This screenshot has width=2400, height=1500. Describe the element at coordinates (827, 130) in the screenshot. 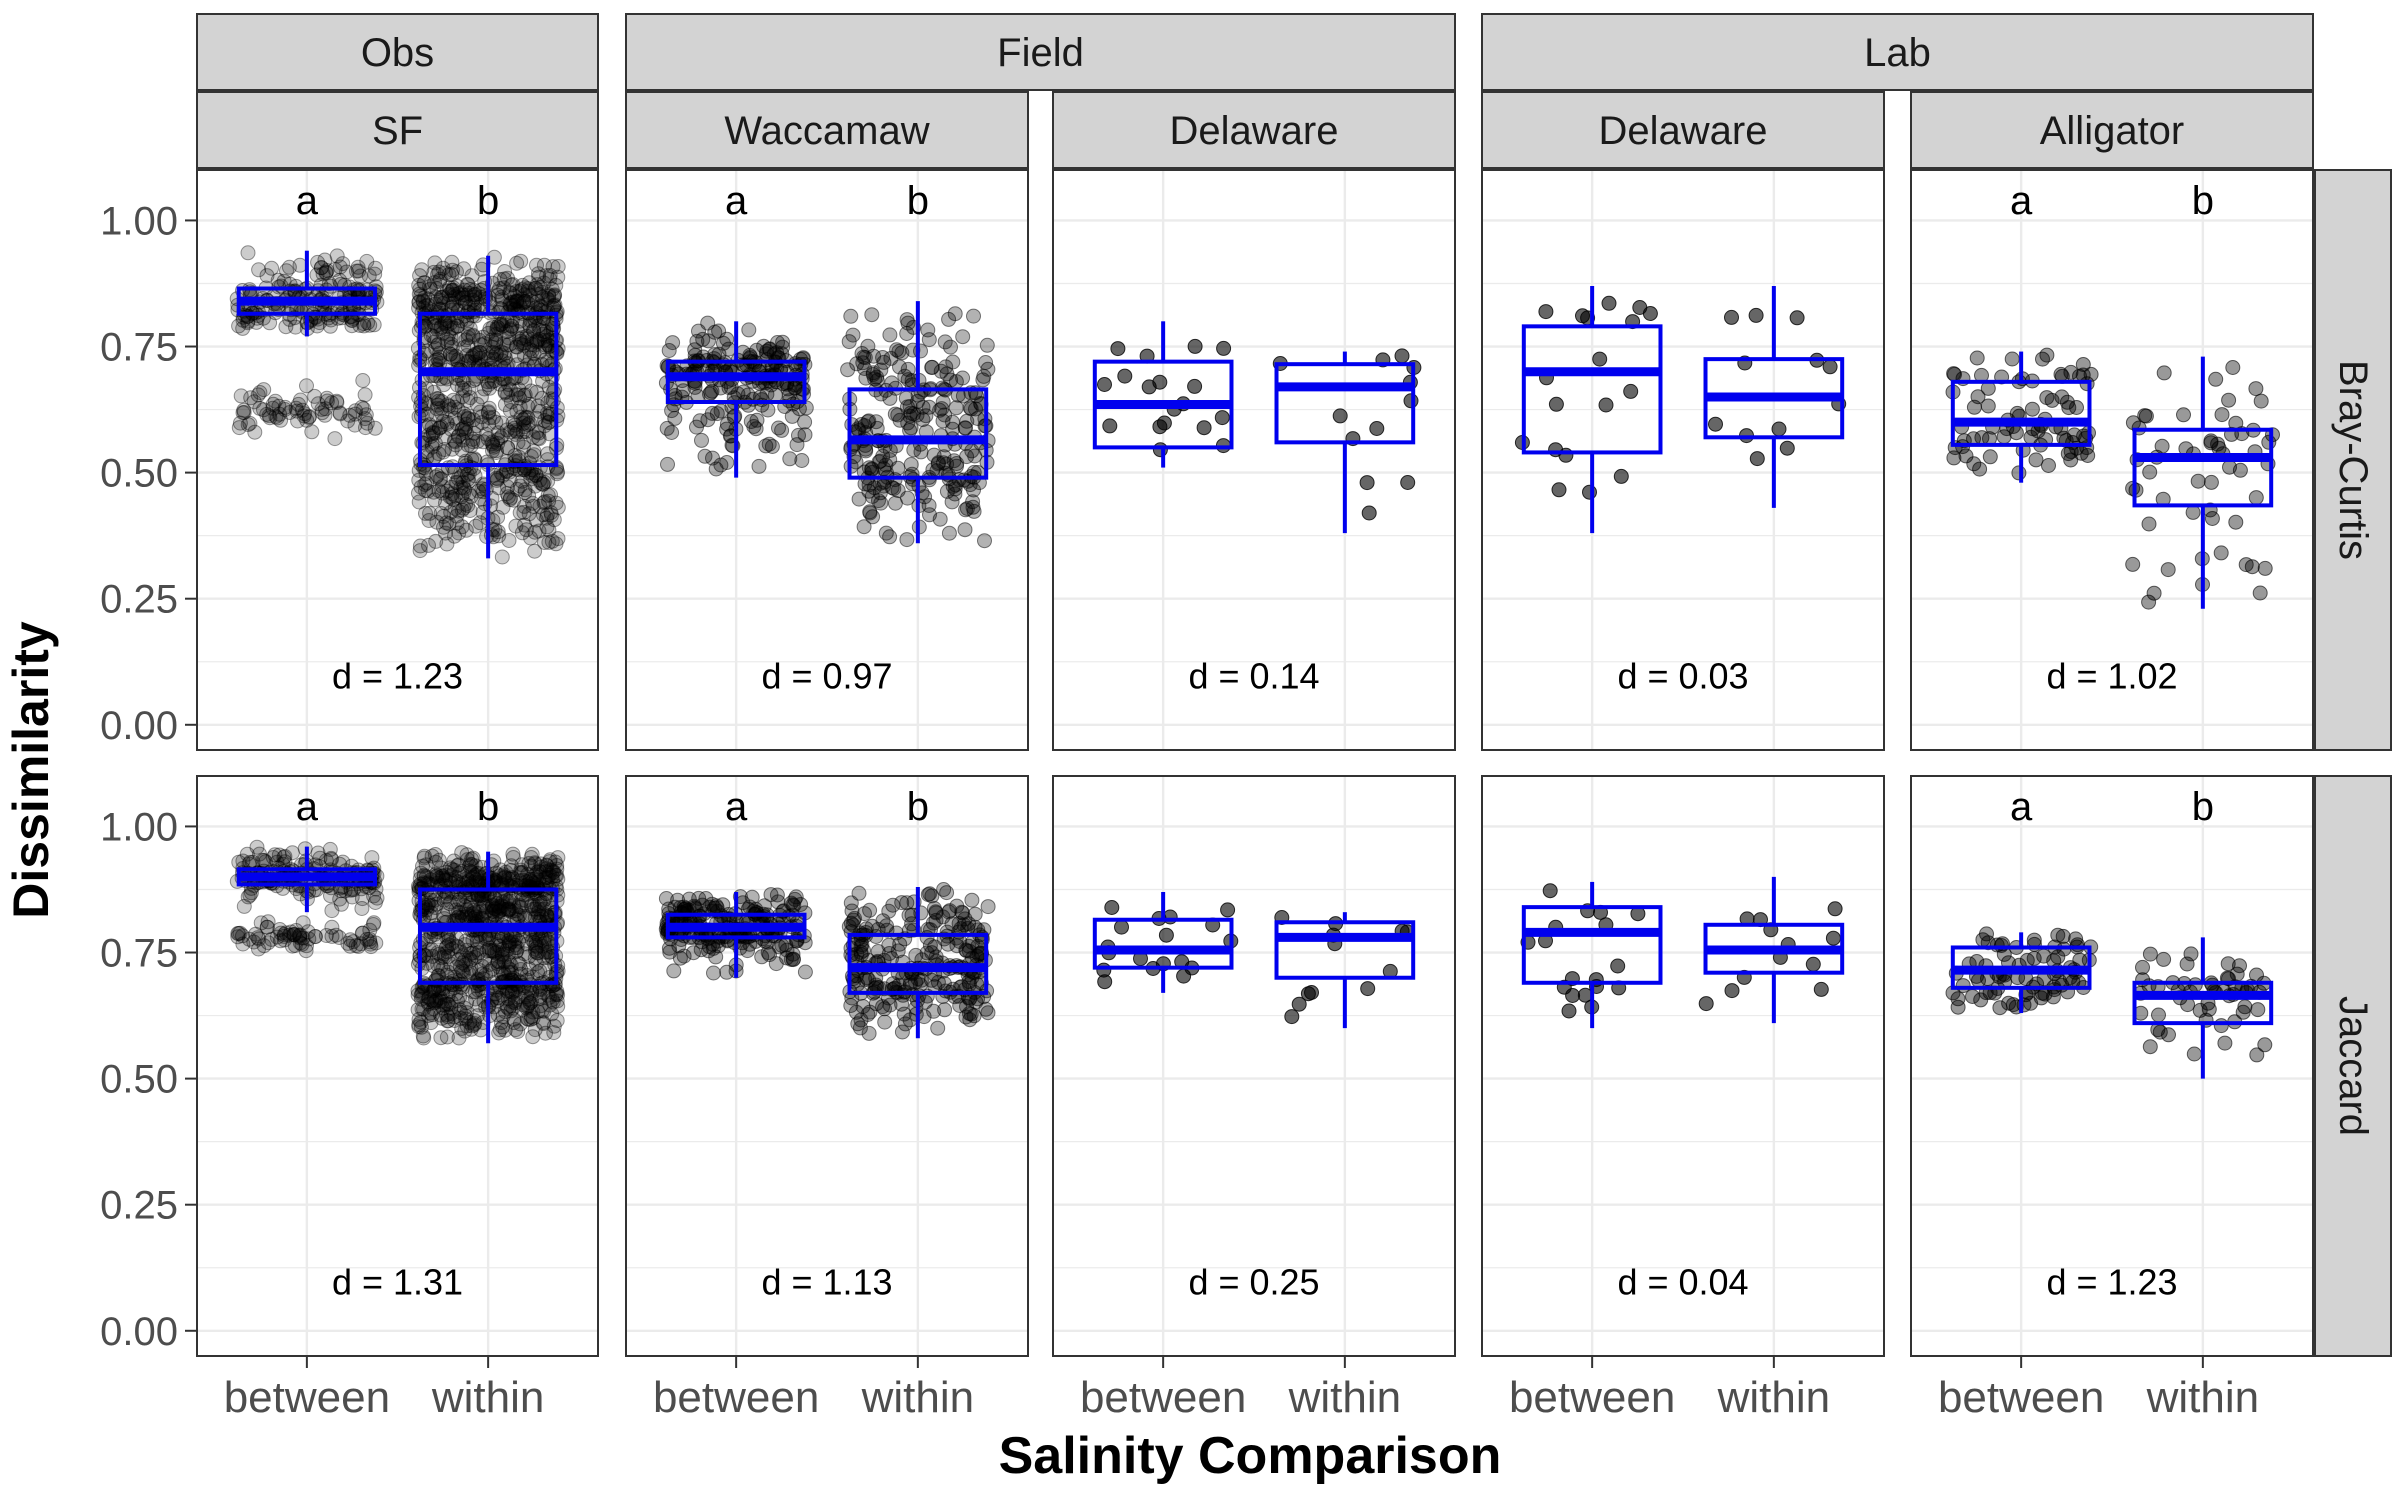

I see `strip-background` at that location.